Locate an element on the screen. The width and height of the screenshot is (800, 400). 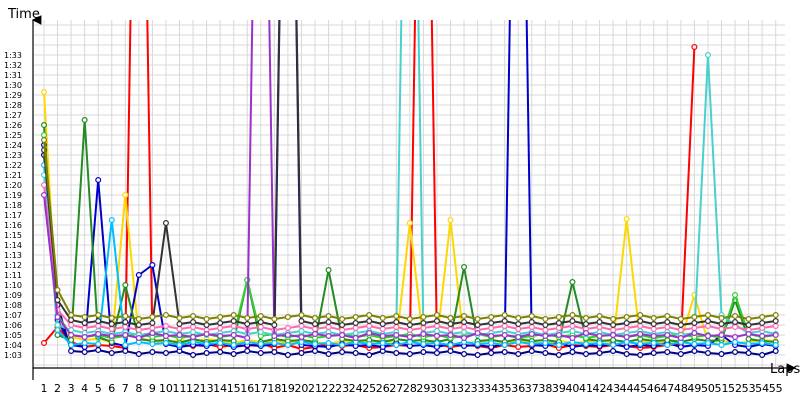
x-tick-label: 17 is located at coordinates (261, 388).